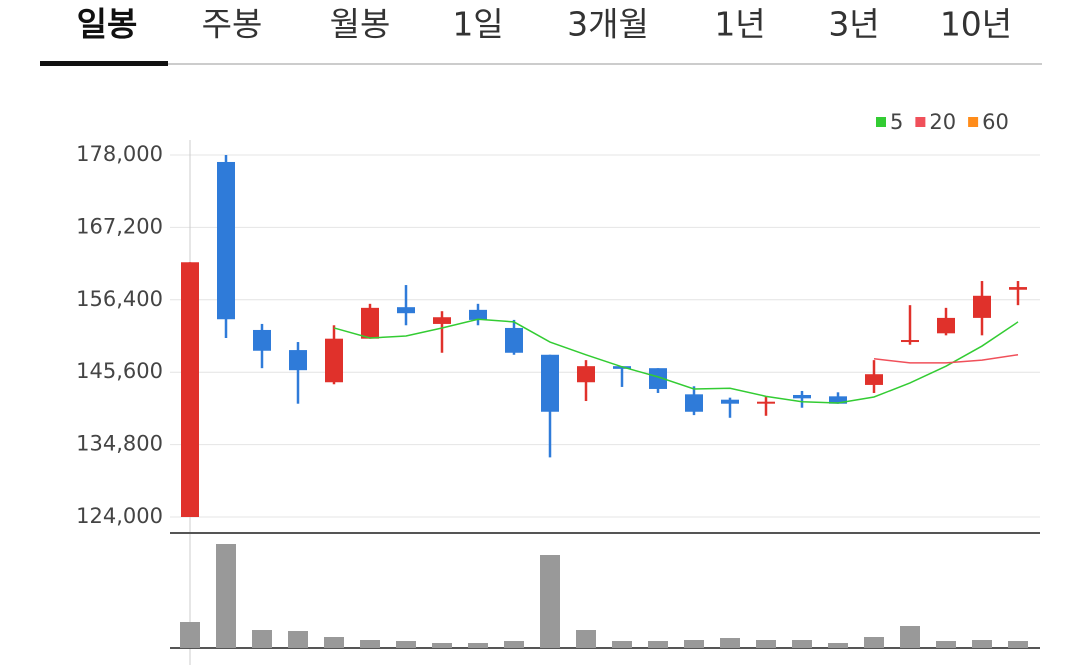 The width and height of the screenshot is (1080, 665). What do you see at coordinates (119, 371) in the screenshot?
I see `y-tick-label: 145,600` at bounding box center [119, 371].